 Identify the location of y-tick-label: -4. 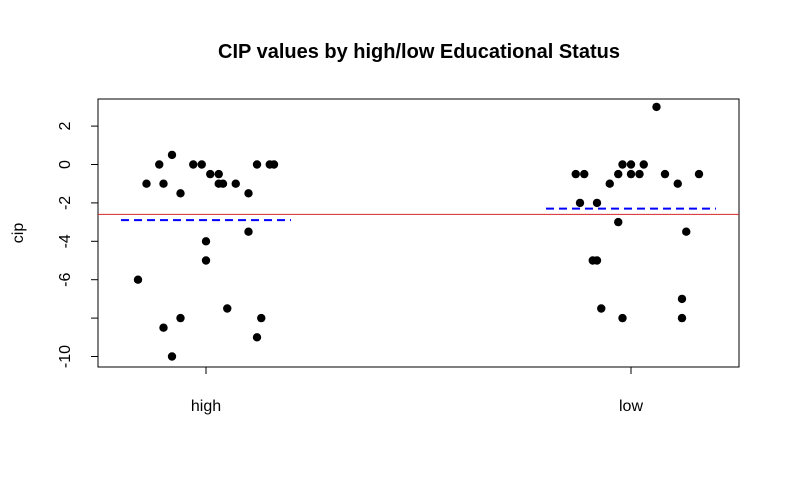
(65, 241).